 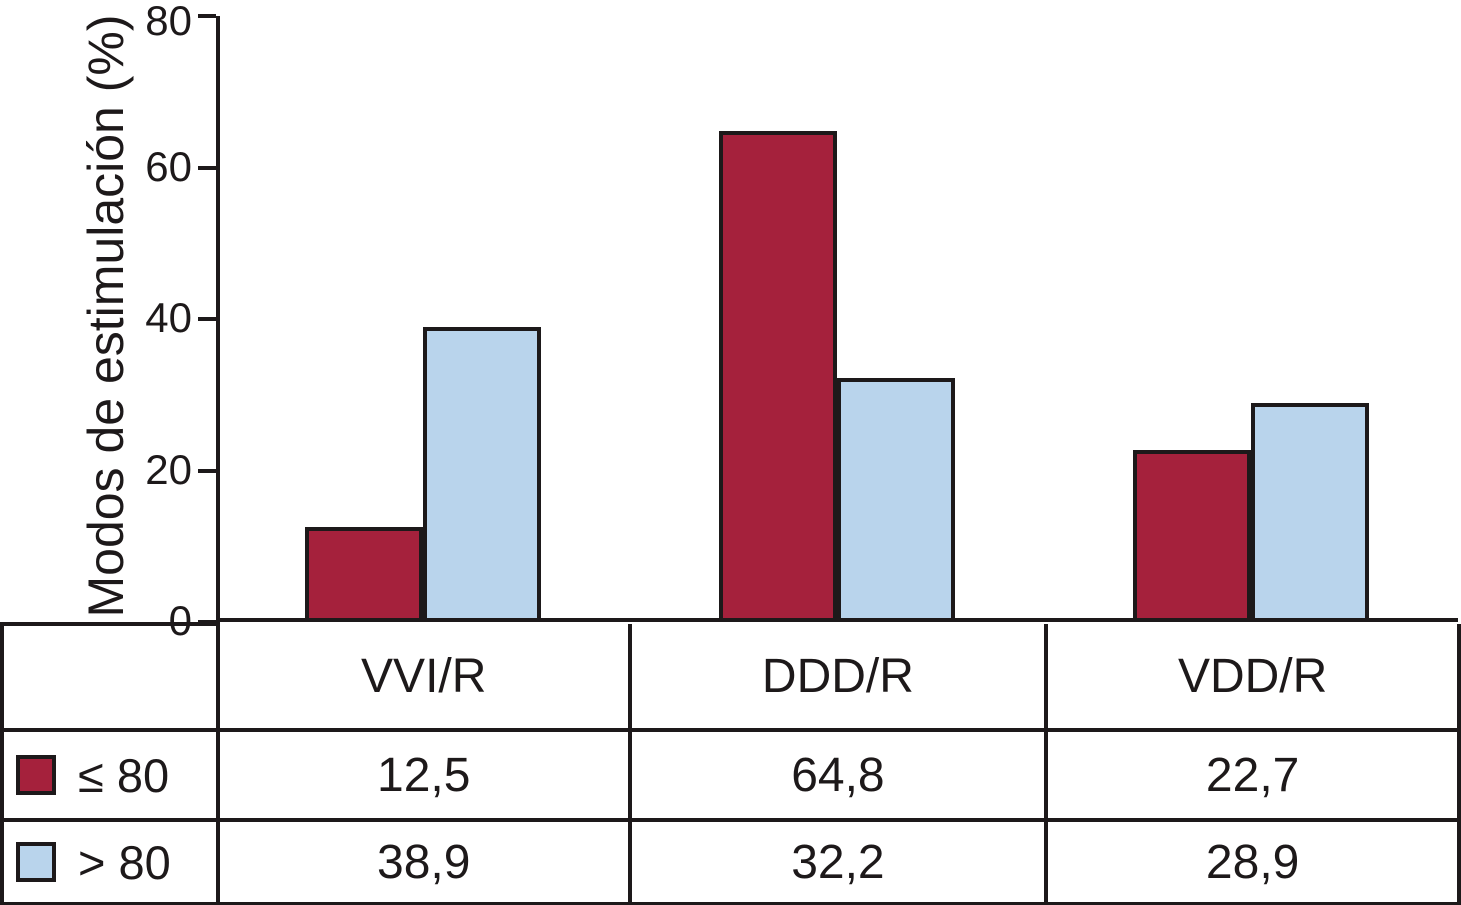 I want to click on value-cell-s0-c0: 12,5, so click(x=423, y=775).